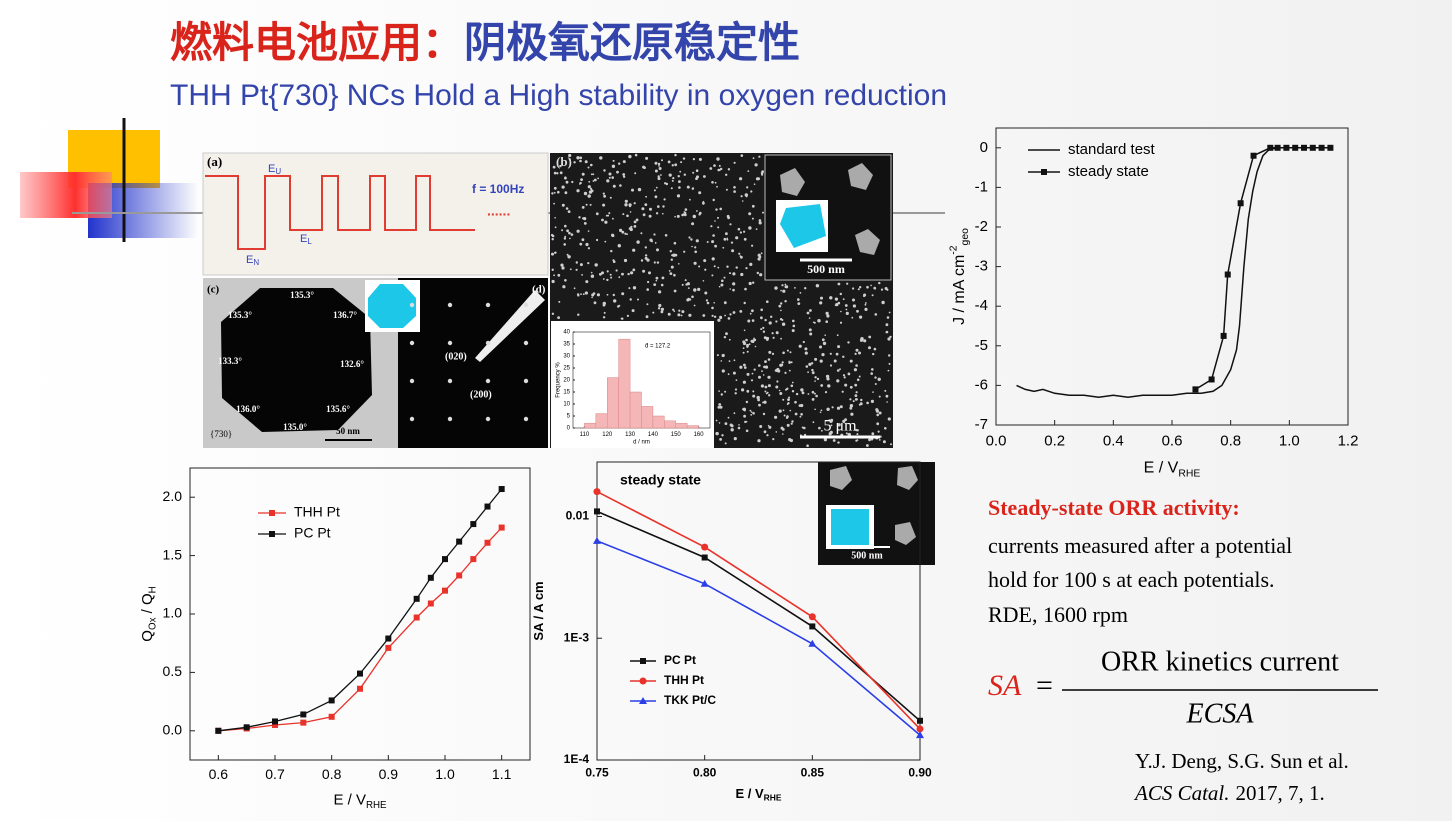 Image resolution: width=1452 pixels, height=821 pixels. What do you see at coordinates (345, 315) in the screenshot?
I see `angle-label: 136.7°` at bounding box center [345, 315].